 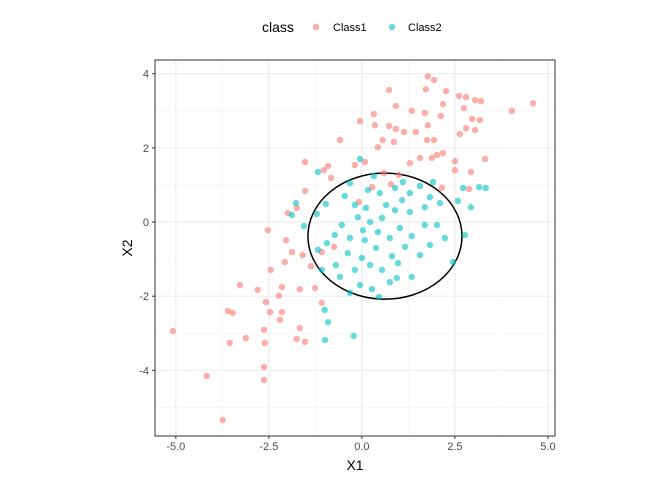 I want to click on legend-title: class, so click(x=278, y=27).